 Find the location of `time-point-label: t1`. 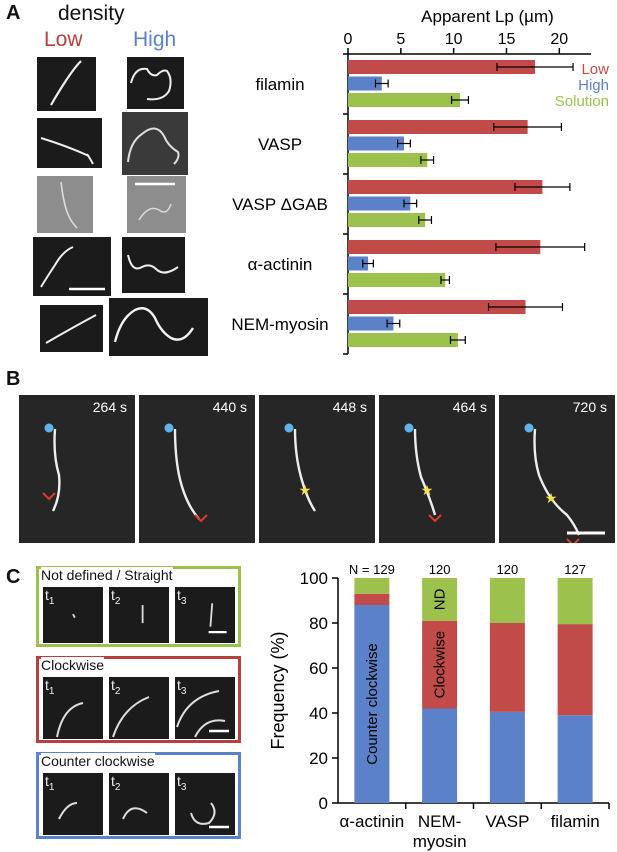

time-point-label: t1 is located at coordinates (49, 597).